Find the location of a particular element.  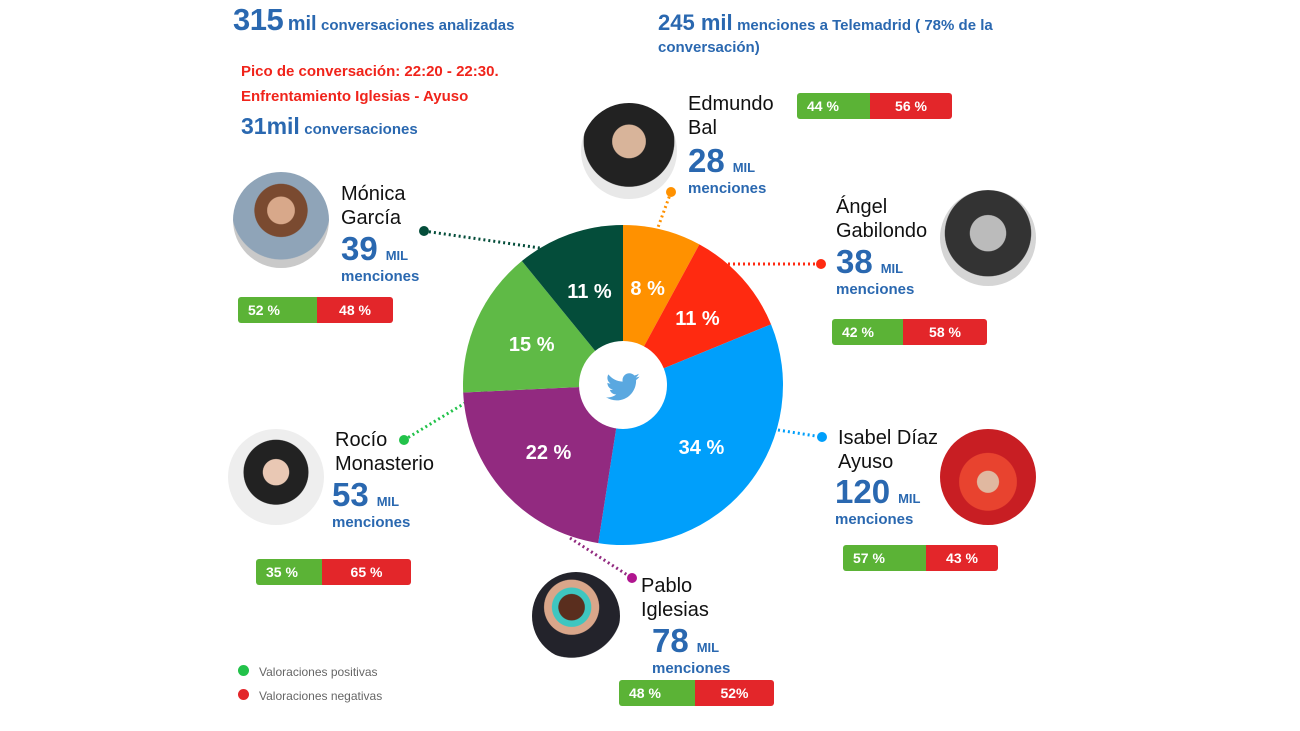

negative-share: 56 % is located at coordinates (911, 106).